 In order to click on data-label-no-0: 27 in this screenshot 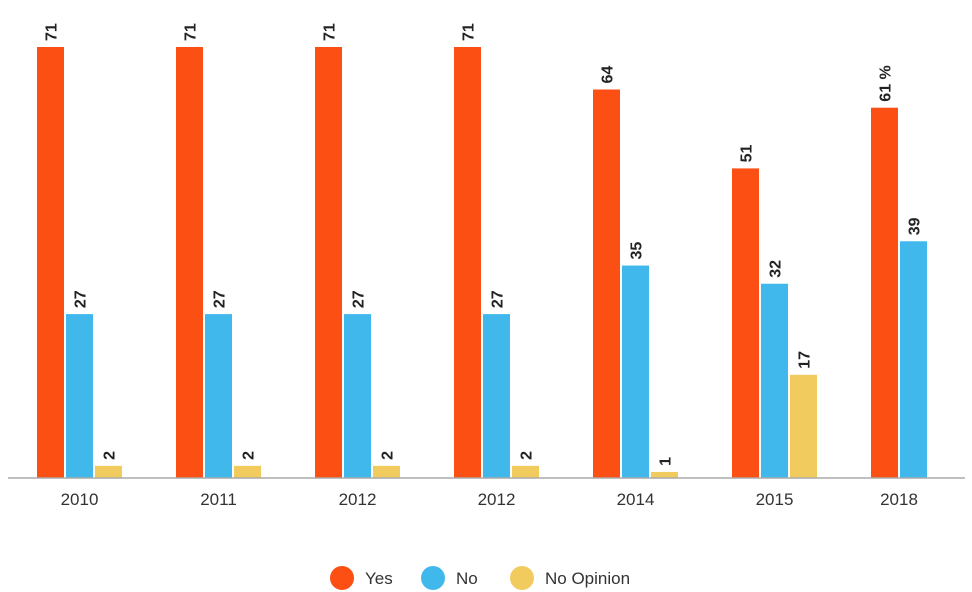, I will do `click(81, 299)`.